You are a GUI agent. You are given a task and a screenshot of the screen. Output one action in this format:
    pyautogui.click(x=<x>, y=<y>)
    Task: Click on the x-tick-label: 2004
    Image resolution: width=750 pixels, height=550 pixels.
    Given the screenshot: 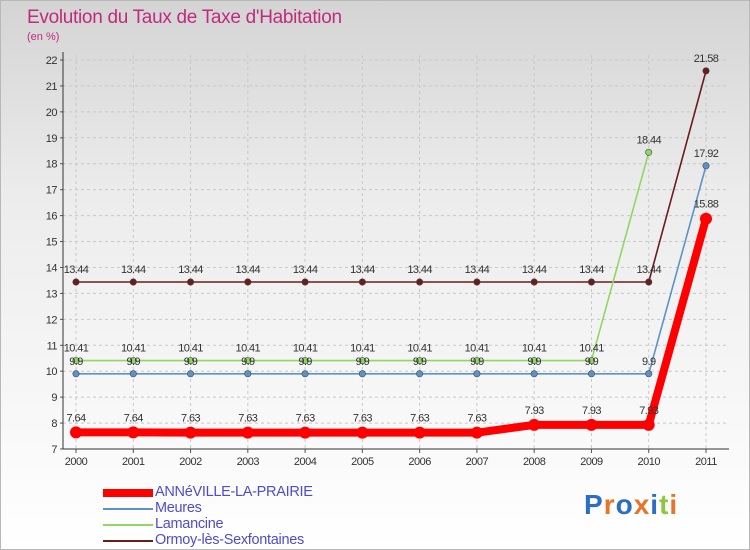 What is the action you would take?
    pyautogui.click(x=305, y=462)
    